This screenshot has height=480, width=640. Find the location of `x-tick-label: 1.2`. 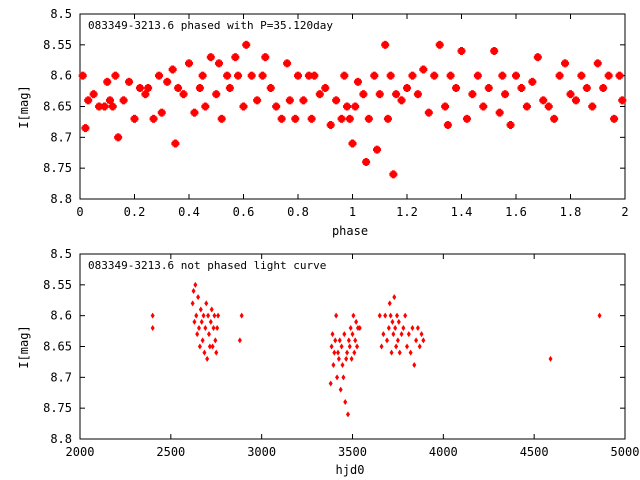

x-tick-label: 1.2 is located at coordinates (407, 212).